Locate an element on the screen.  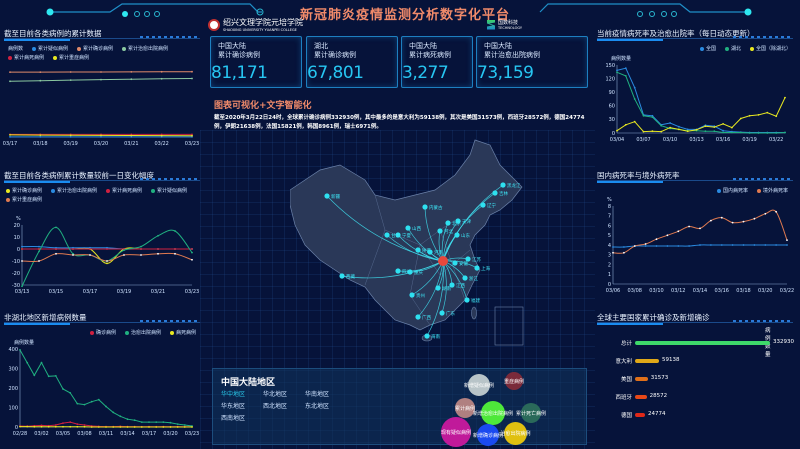
legend-item: 累计疑似病例 is located at coordinates (169, 190).